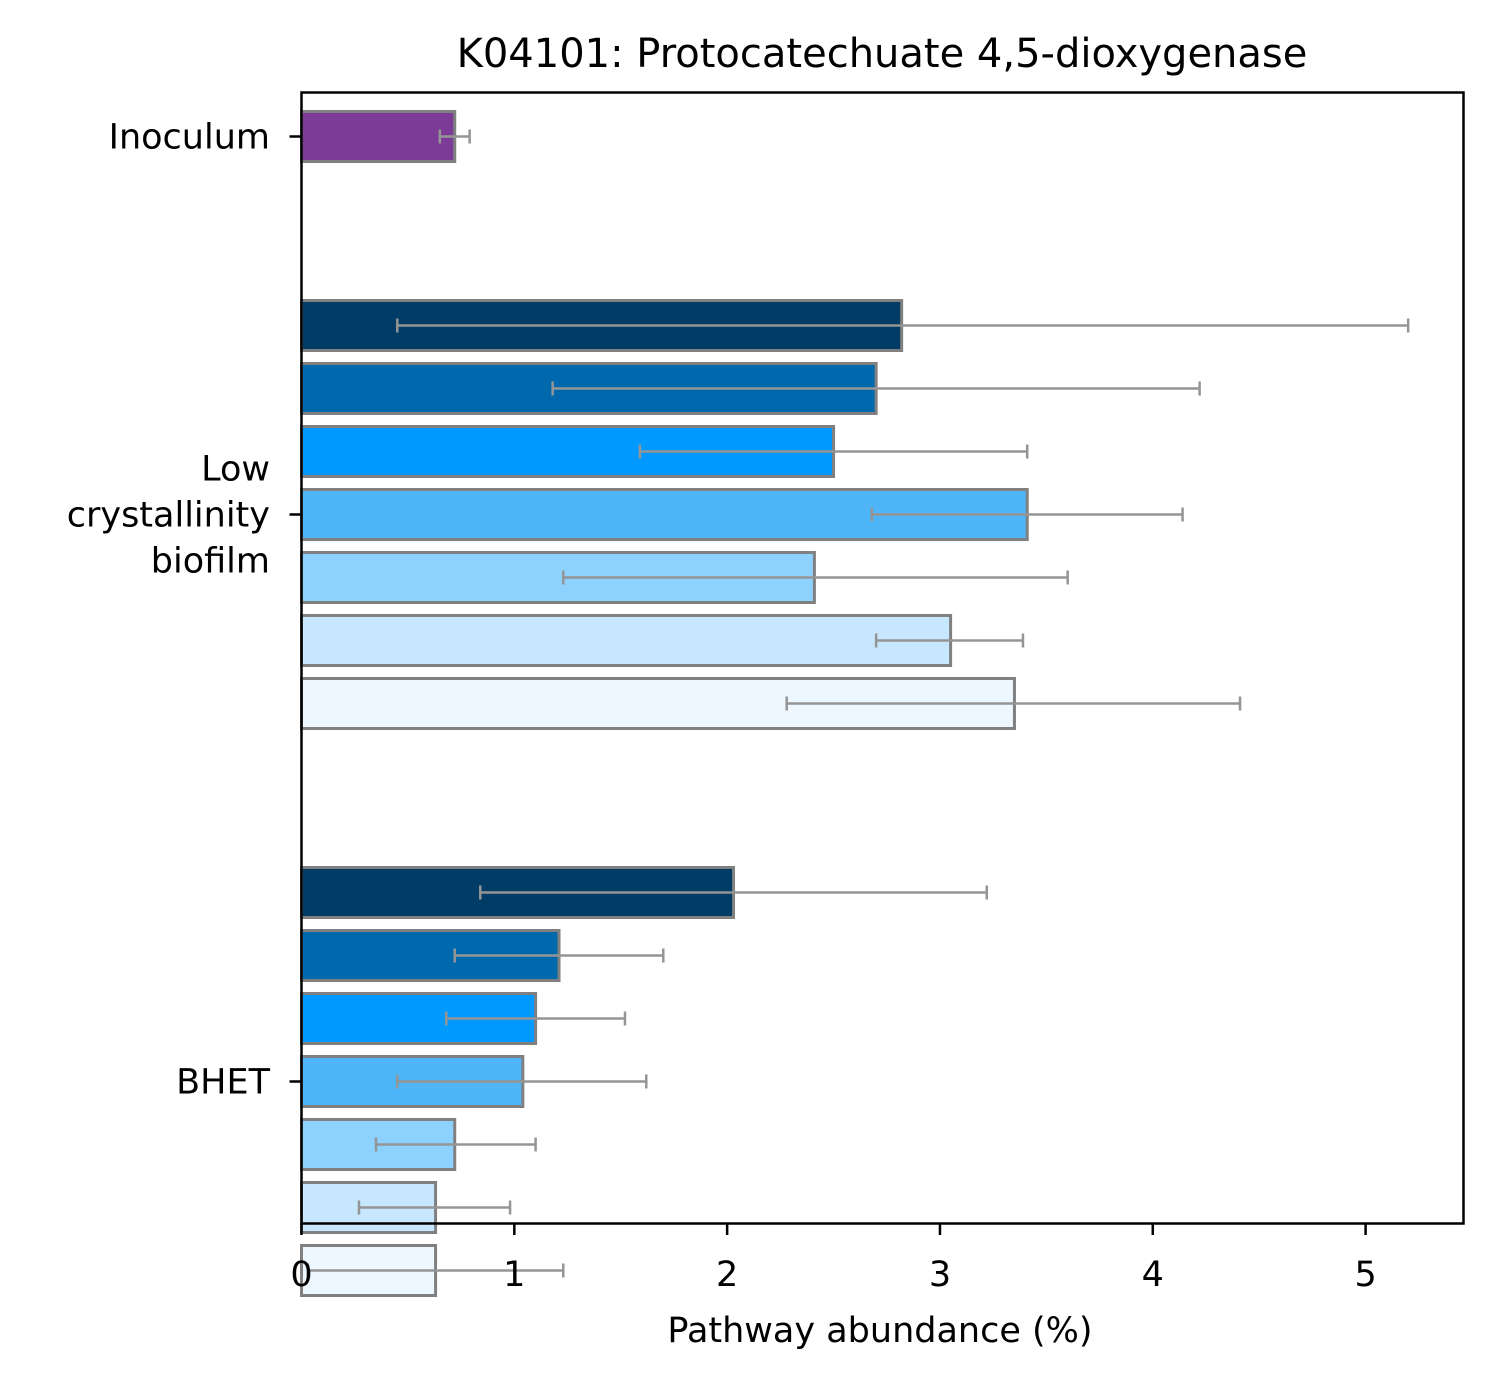 This screenshot has height=1381, width=1496. I want to click on y-tick-label-group0-line0: Inoculum, so click(189, 138).